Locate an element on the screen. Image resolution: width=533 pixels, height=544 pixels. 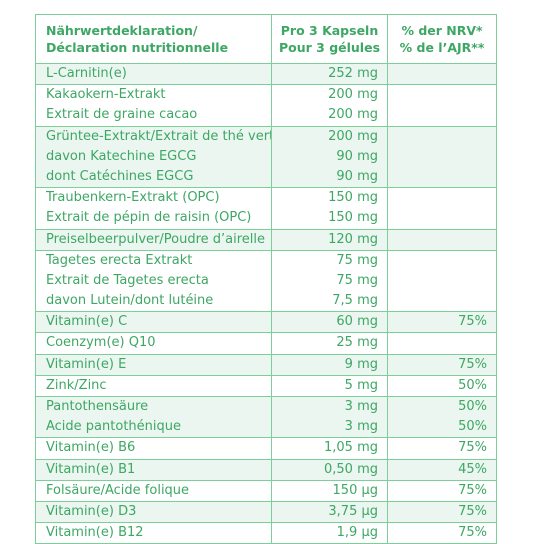
nutrient-name: Acide pantothénique is located at coordinates (113, 427).